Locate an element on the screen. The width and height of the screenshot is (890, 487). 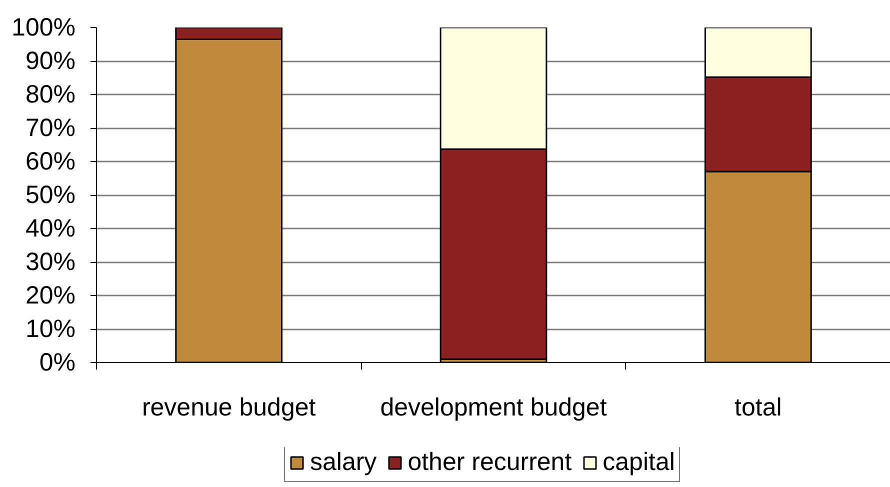
x-tick-label: total is located at coordinates (758, 408).